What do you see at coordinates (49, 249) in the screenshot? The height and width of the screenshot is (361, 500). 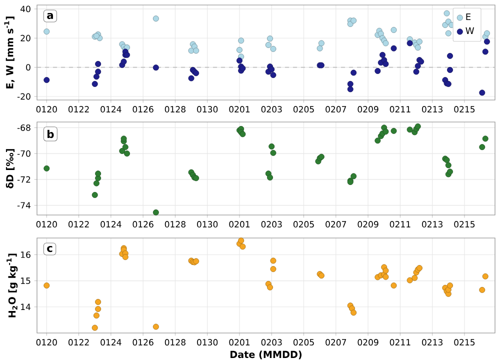 I see `annotation: c` at bounding box center [49, 249].